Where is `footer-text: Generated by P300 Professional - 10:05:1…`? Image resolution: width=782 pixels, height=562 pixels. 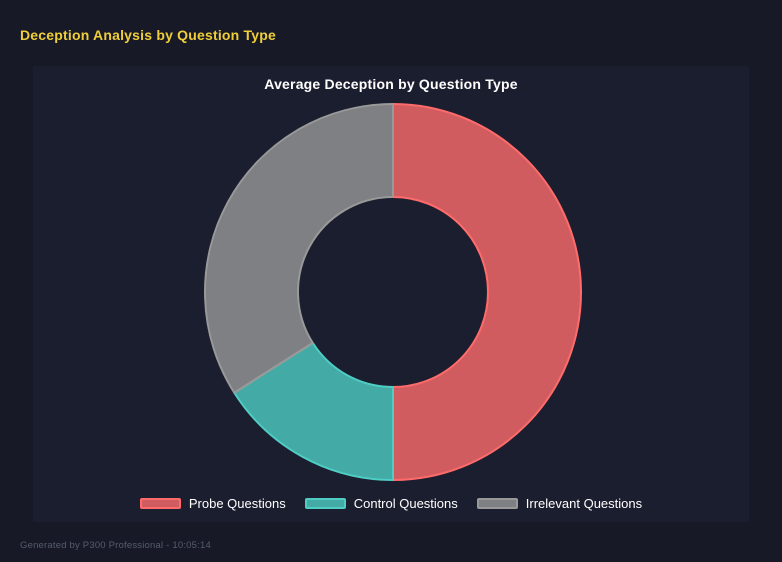
footer-text: Generated by P300 Professional - 10:05:1… is located at coordinates (115, 545).